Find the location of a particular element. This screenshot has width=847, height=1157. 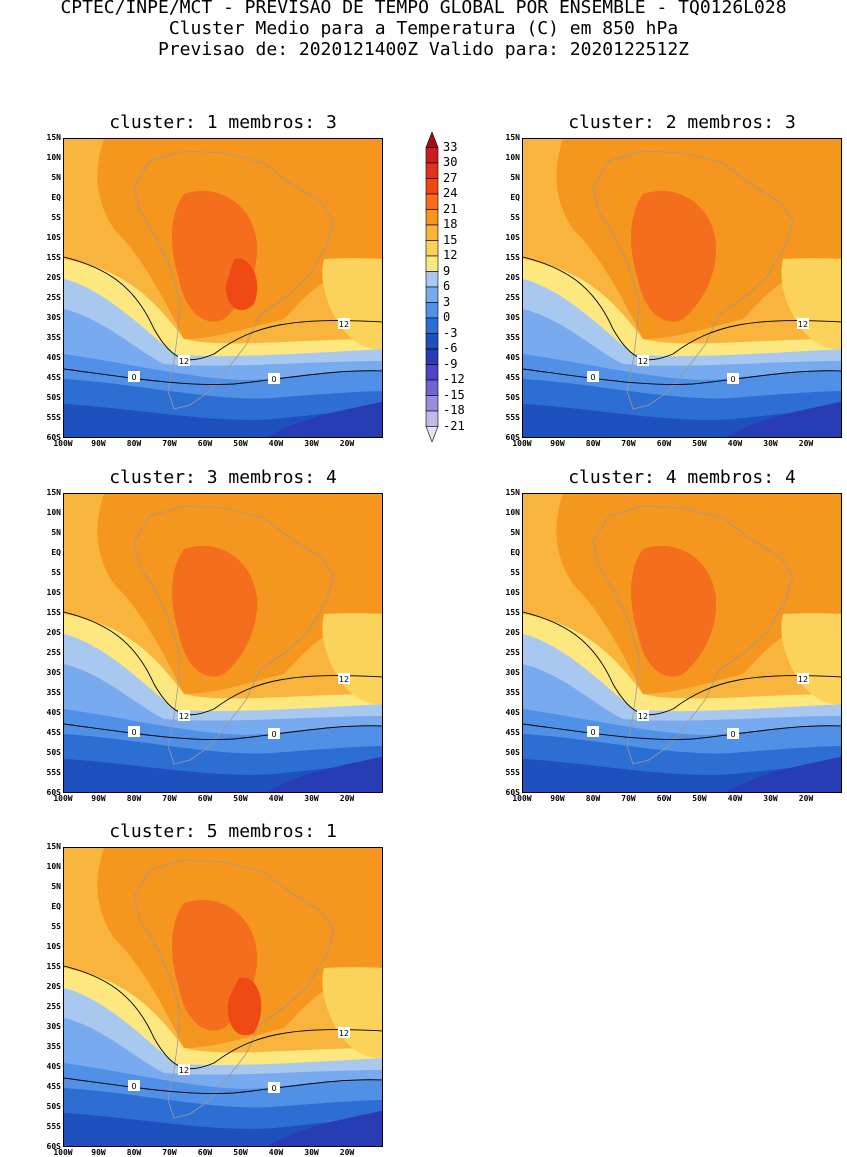

colorbar is located at coordinates (432, 287).